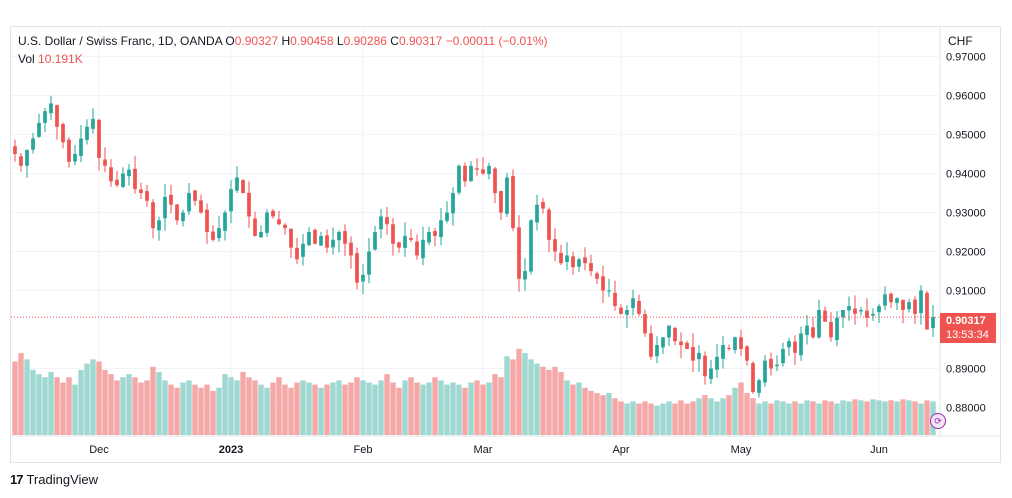 The height and width of the screenshot is (498, 1012). What do you see at coordinates (966, 292) in the screenshot?
I see `y-tick-label: 0.91000` at bounding box center [966, 292].